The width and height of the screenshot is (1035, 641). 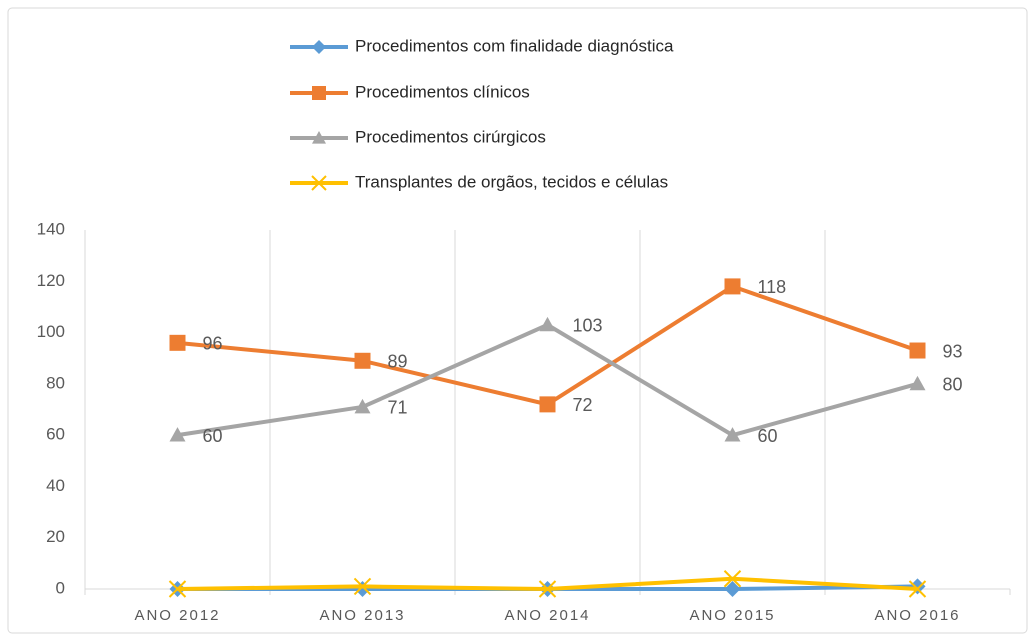 I want to click on data-label: 89, so click(x=398, y=362).